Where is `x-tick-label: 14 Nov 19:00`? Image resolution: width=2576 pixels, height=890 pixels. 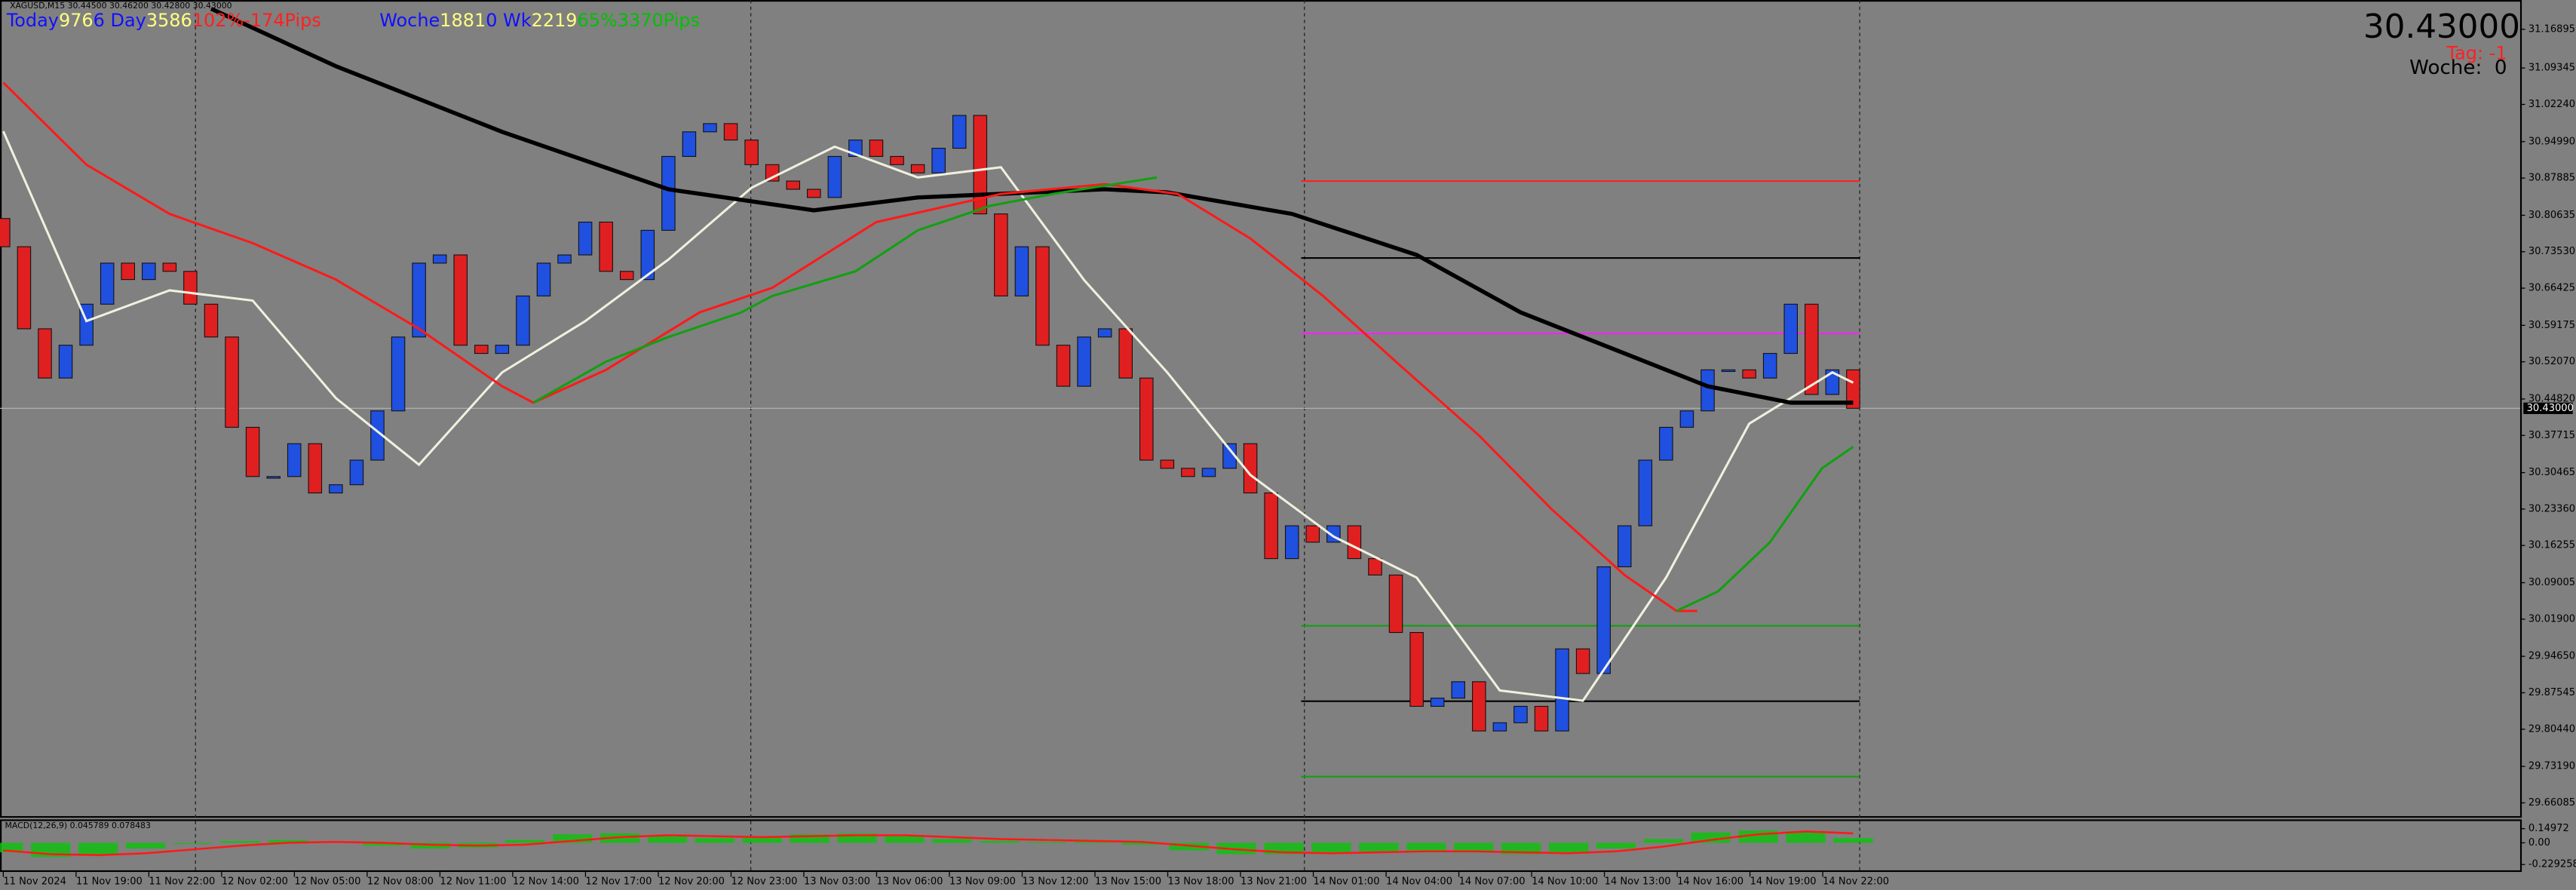
x-tick-label: 14 Nov 19:00 is located at coordinates (1783, 882).